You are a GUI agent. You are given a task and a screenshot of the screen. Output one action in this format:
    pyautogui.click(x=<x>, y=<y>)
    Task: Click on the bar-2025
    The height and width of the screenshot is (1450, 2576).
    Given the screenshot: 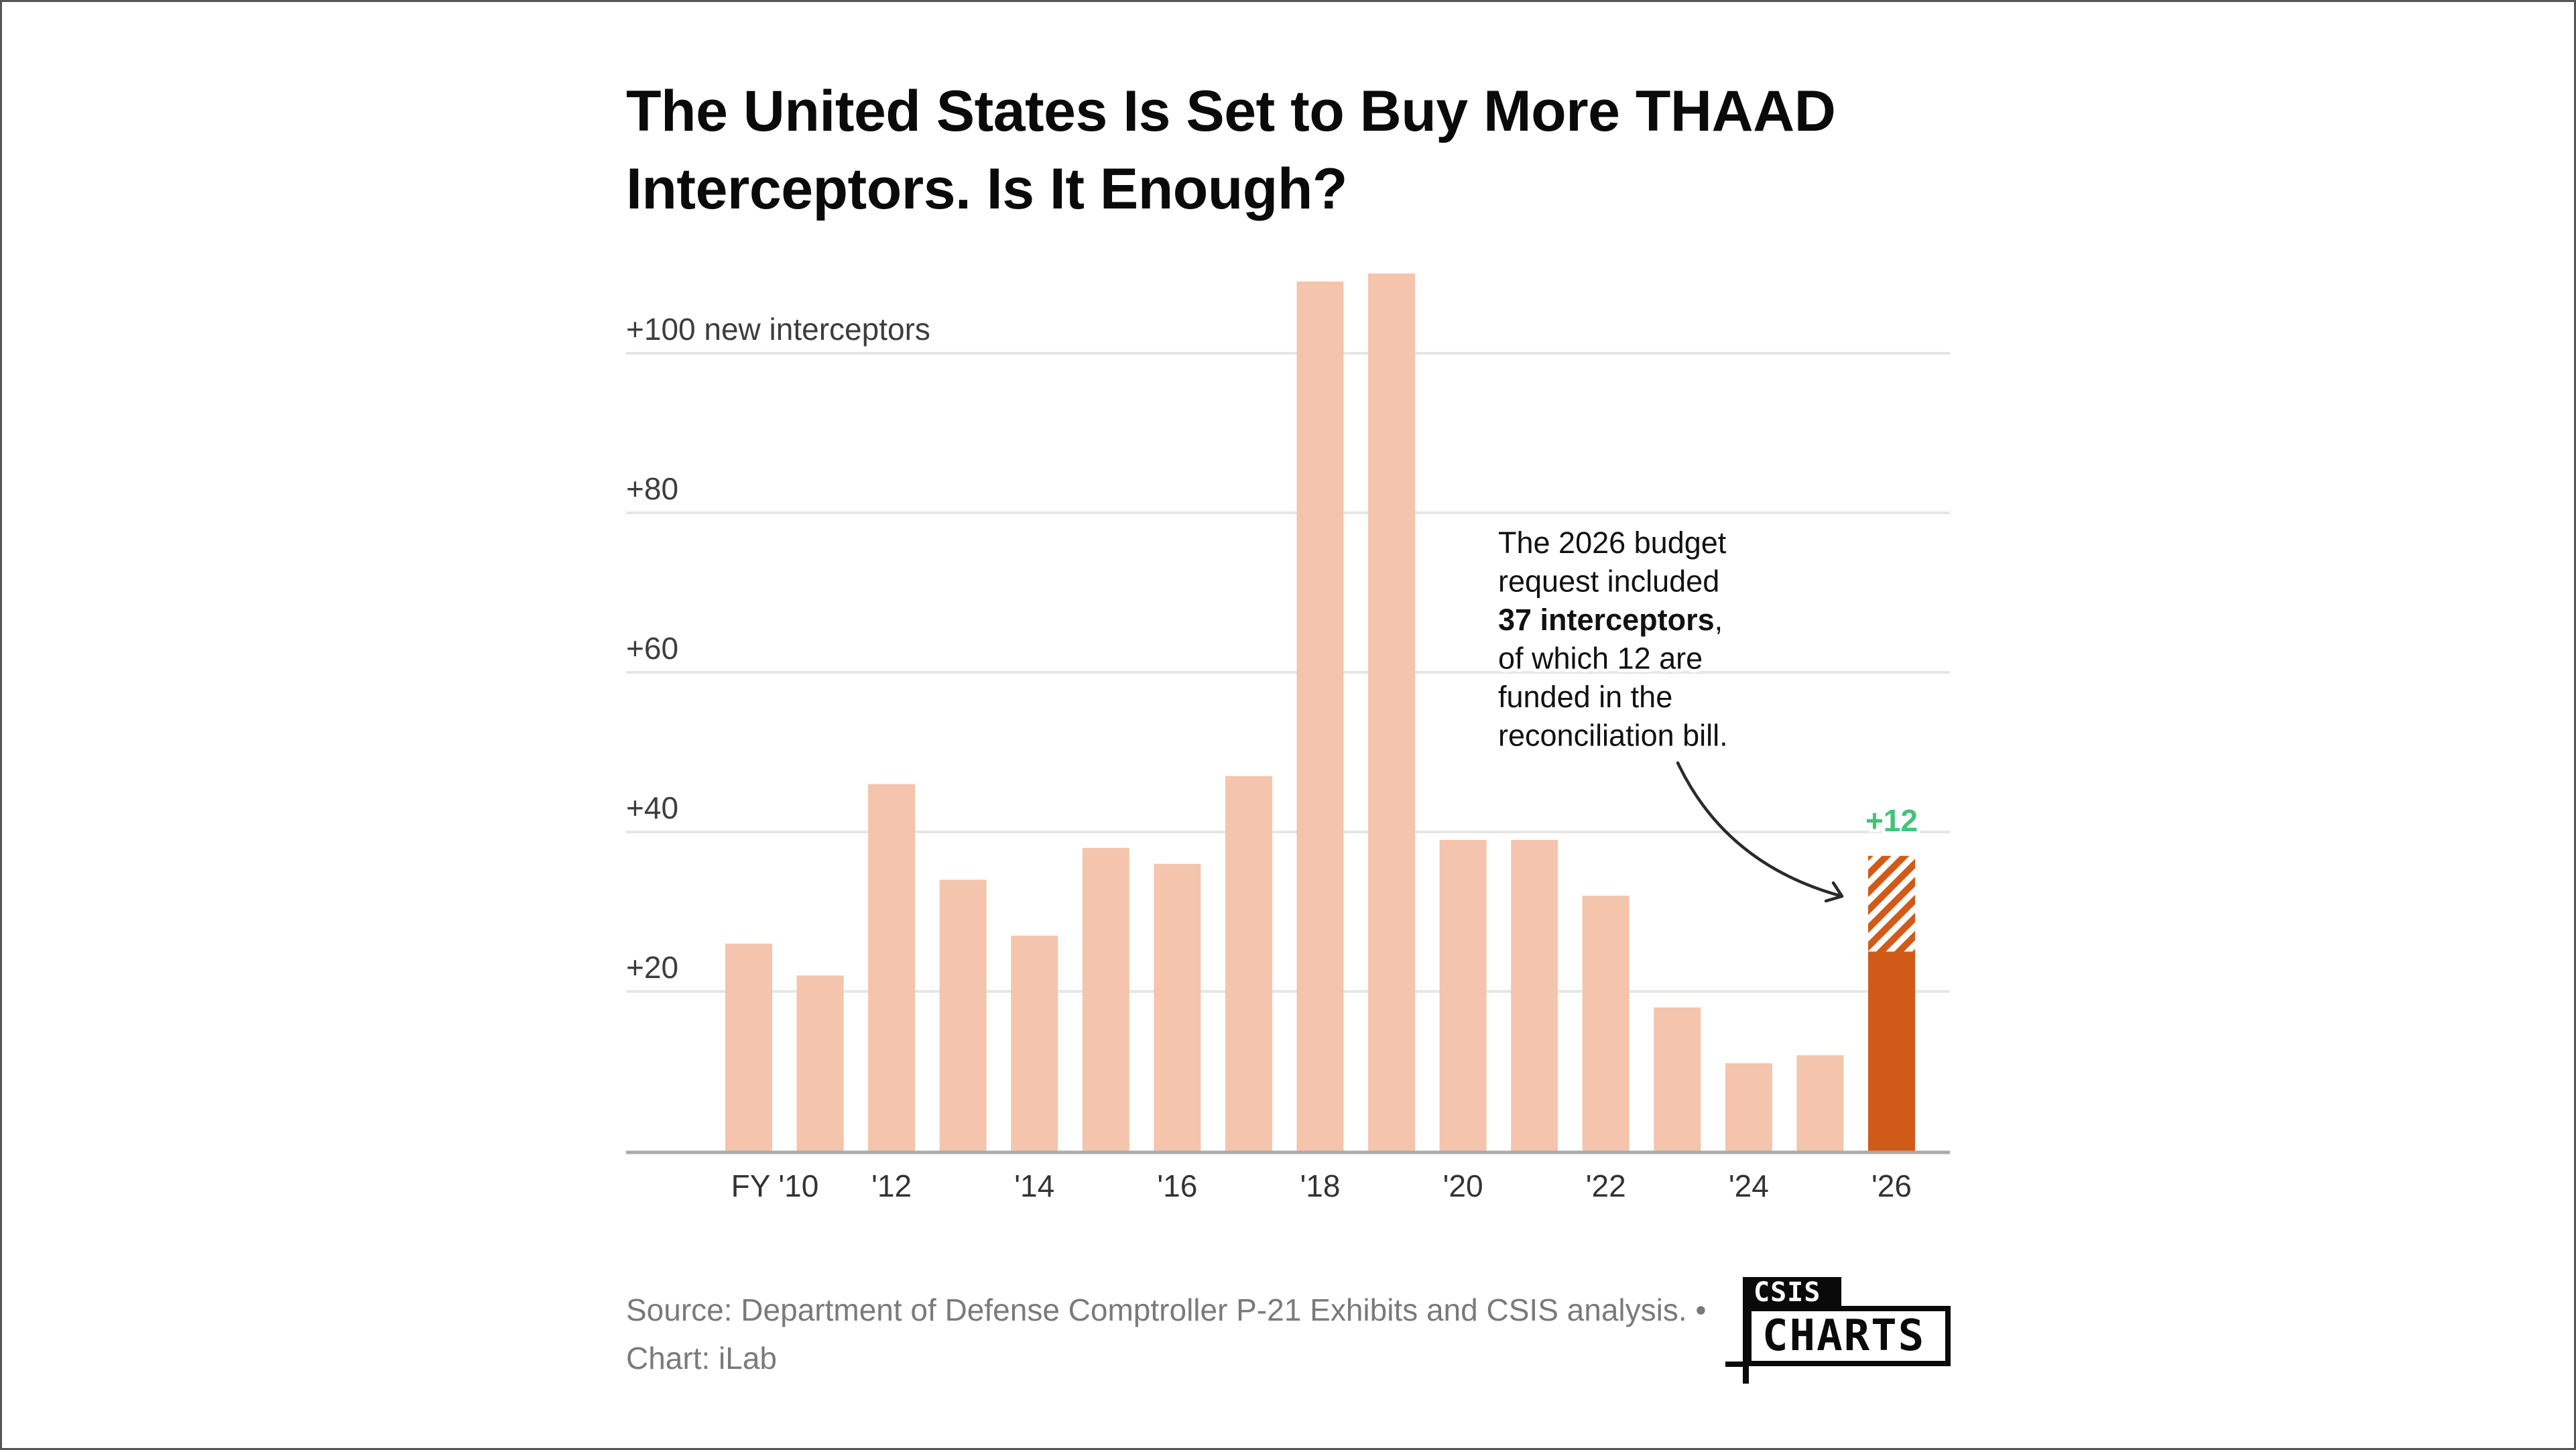 What is the action you would take?
    pyautogui.click(x=1820, y=1103)
    